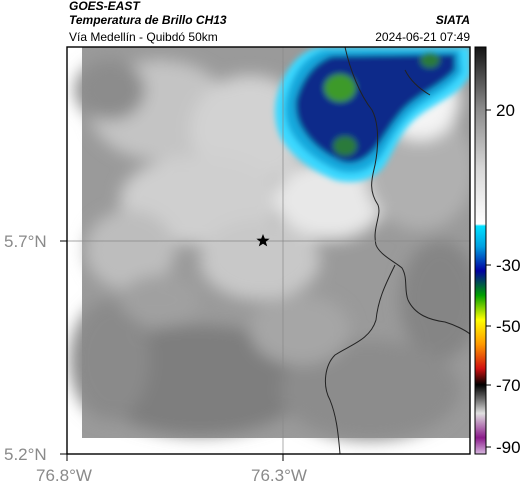  I want to click on colorbar-label: -90, so click(508, 447).